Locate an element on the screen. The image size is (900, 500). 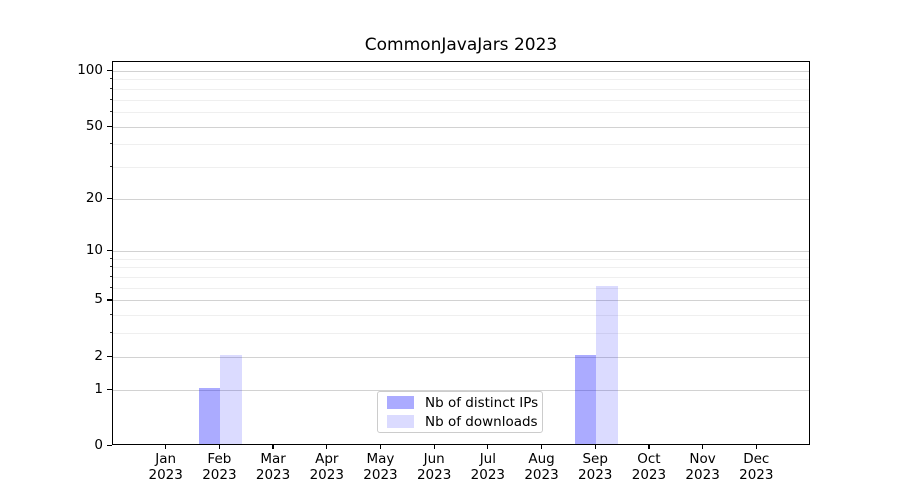
y-tick-label: 0 is located at coordinates (98, 445).